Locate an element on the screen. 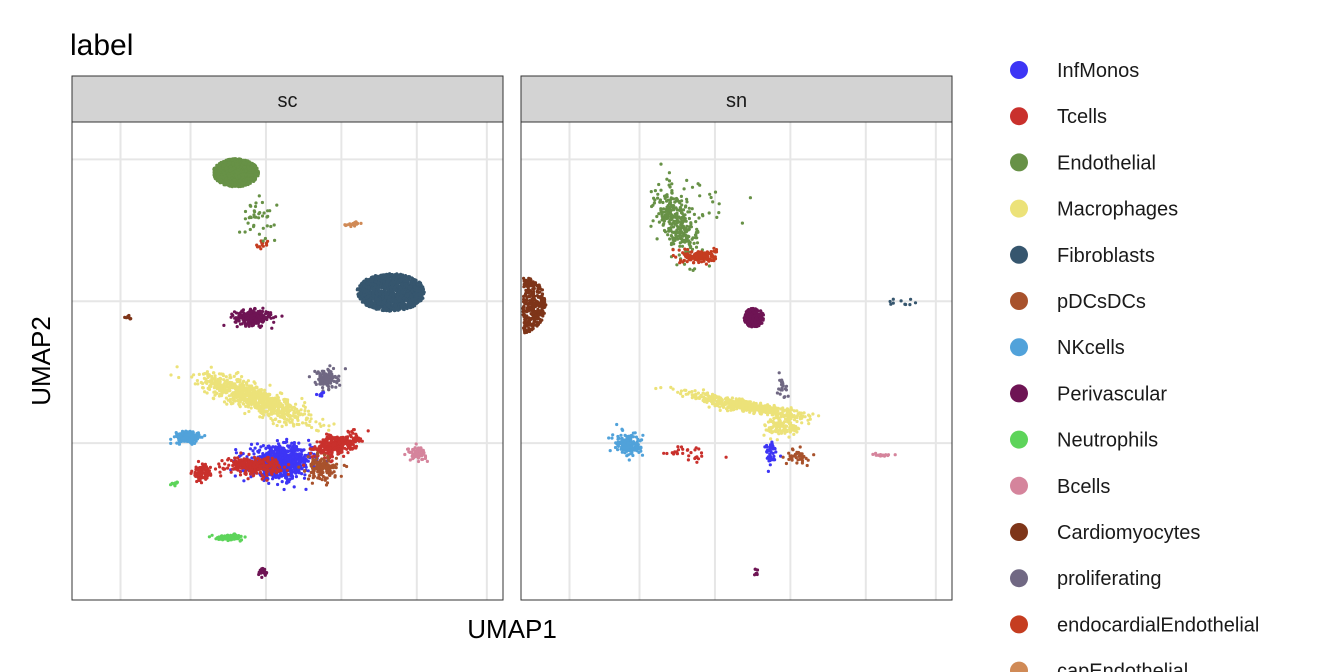 The height and width of the screenshot is (672, 1344). points-sc is located at coordinates (276, 368).